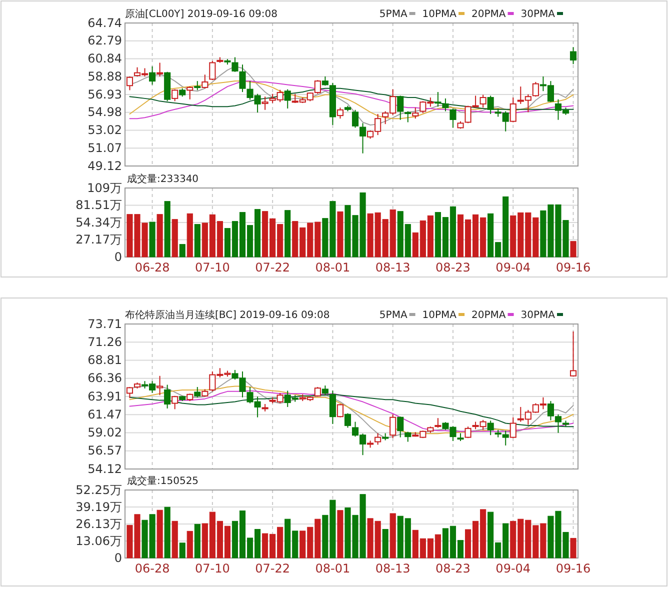  Describe the element at coordinates (392, 569) in the screenshot. I see `x-tick-label: 08-13` at that location.